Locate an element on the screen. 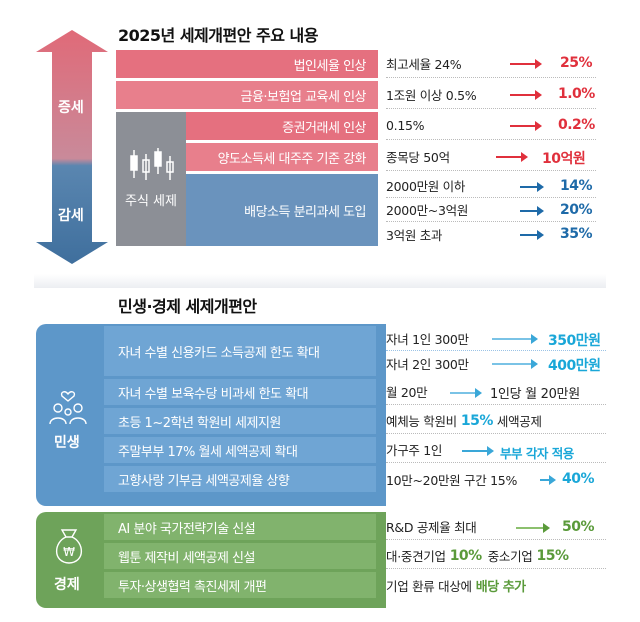 The height and width of the screenshot is (622, 640). result-text: 1인당 월 20만원 is located at coordinates (535, 394).